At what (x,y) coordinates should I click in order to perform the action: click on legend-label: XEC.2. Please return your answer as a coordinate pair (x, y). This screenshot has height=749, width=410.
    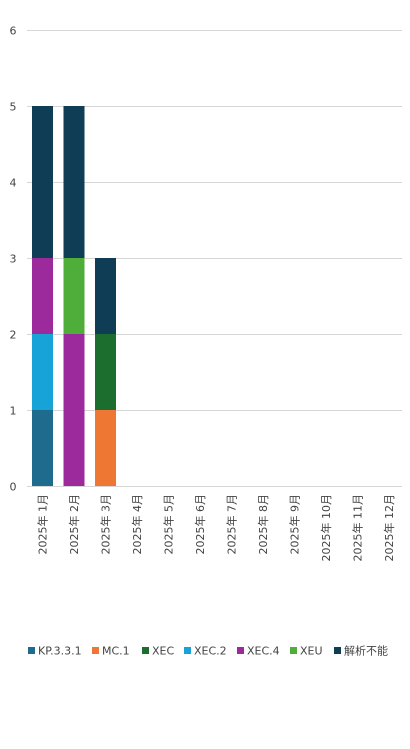
    Looking at the image, I should click on (210, 651).